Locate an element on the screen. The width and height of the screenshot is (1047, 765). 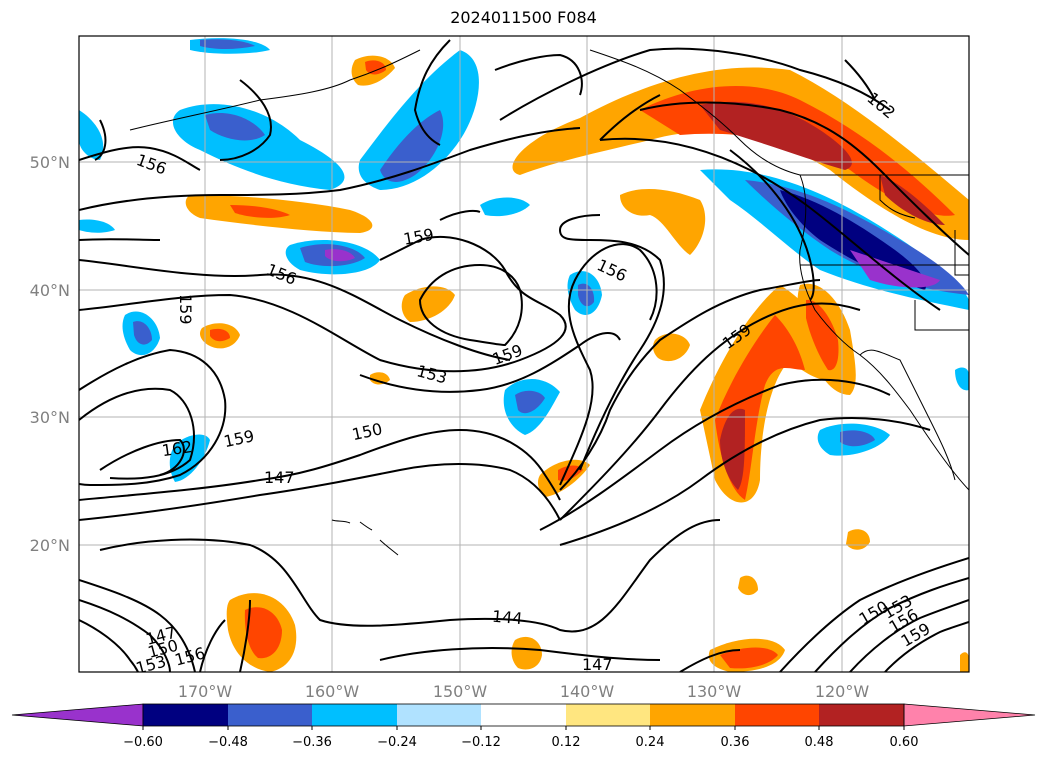
lon-label-170w: 170°W is located at coordinates (205, 691).